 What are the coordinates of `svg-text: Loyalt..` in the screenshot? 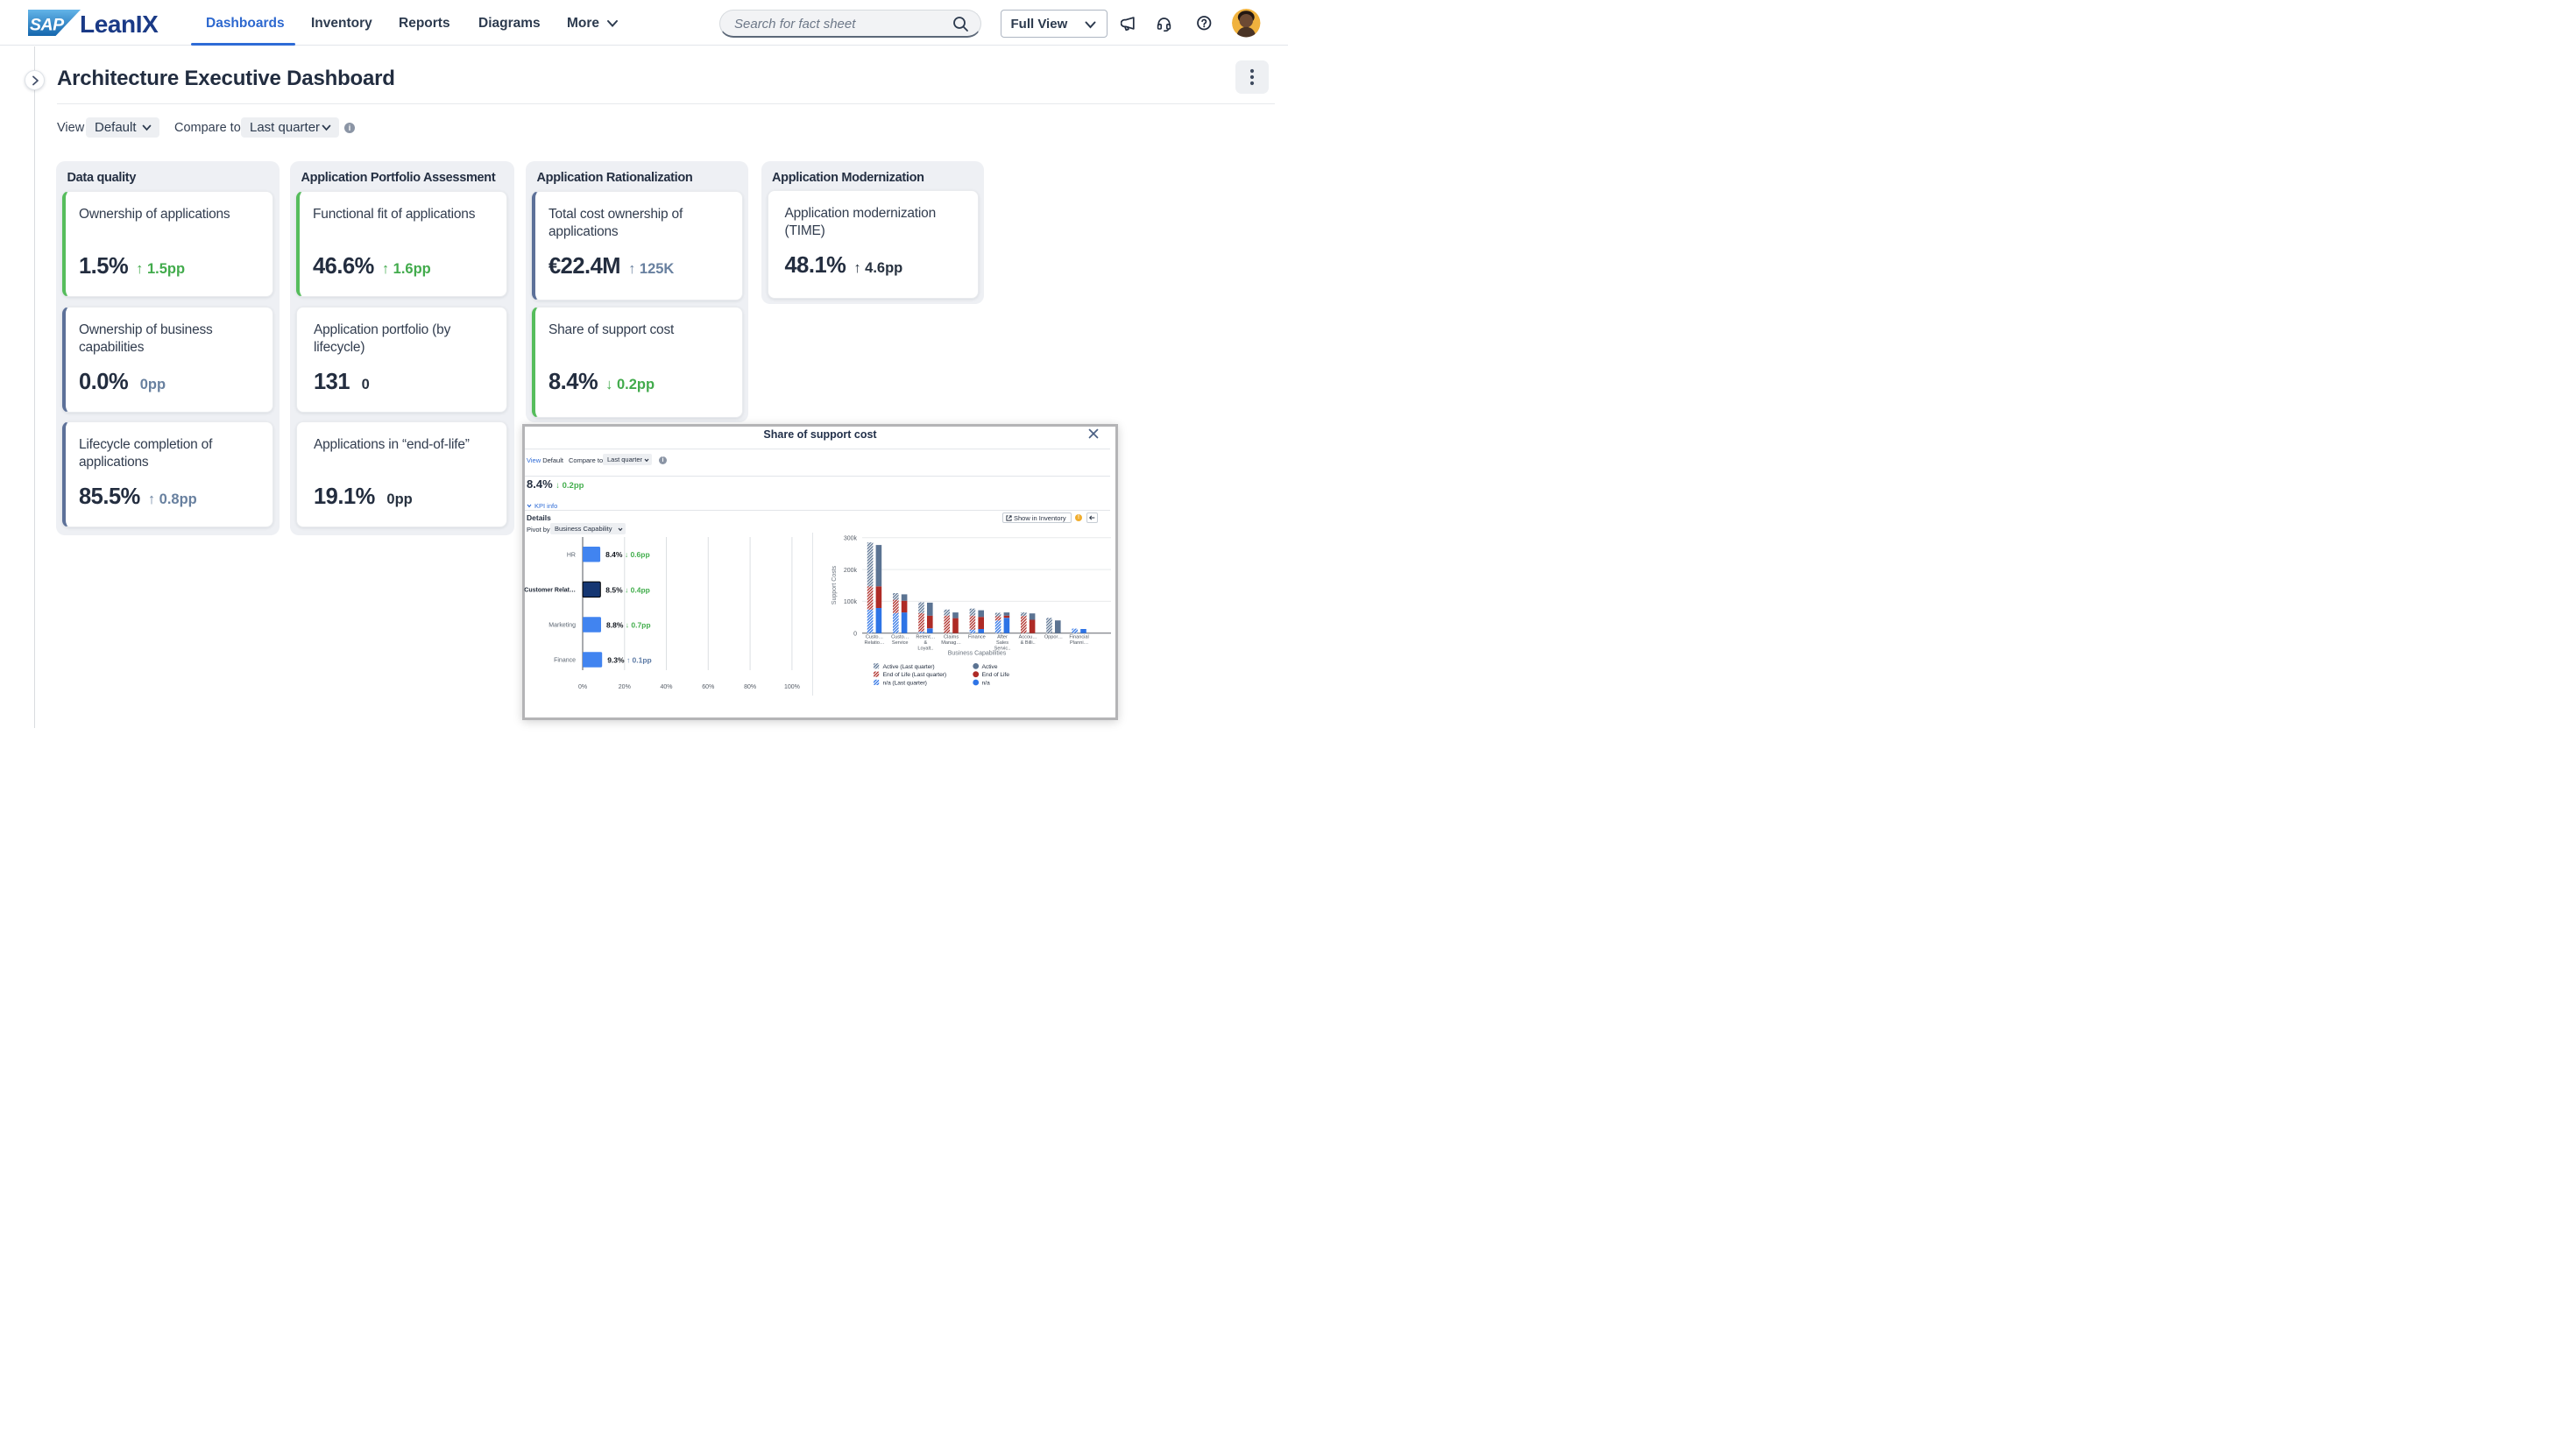 It's located at (925, 649).